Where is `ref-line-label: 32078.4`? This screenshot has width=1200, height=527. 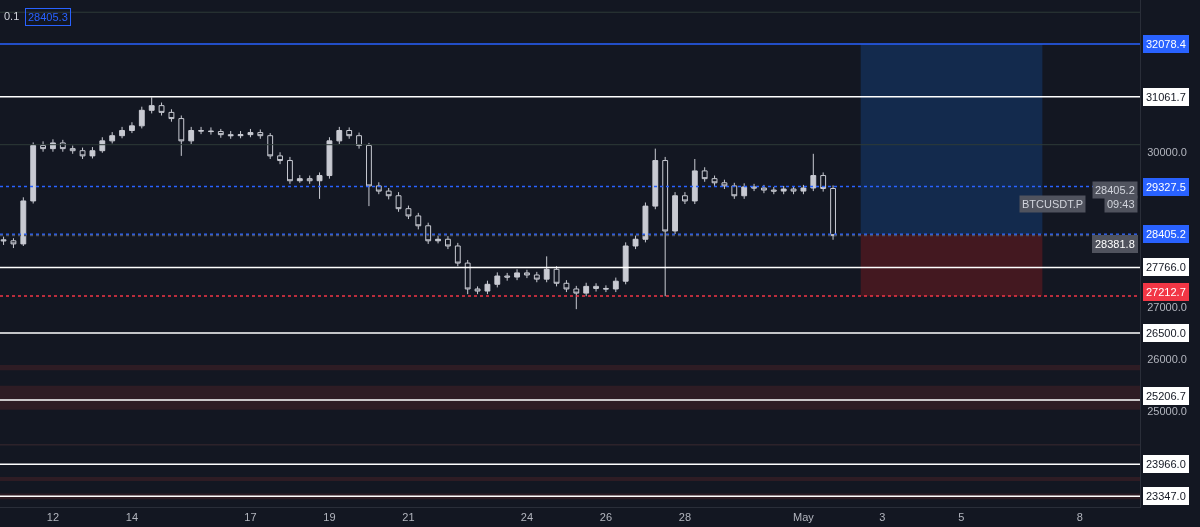 ref-line-label: 32078.4 is located at coordinates (1166, 44).